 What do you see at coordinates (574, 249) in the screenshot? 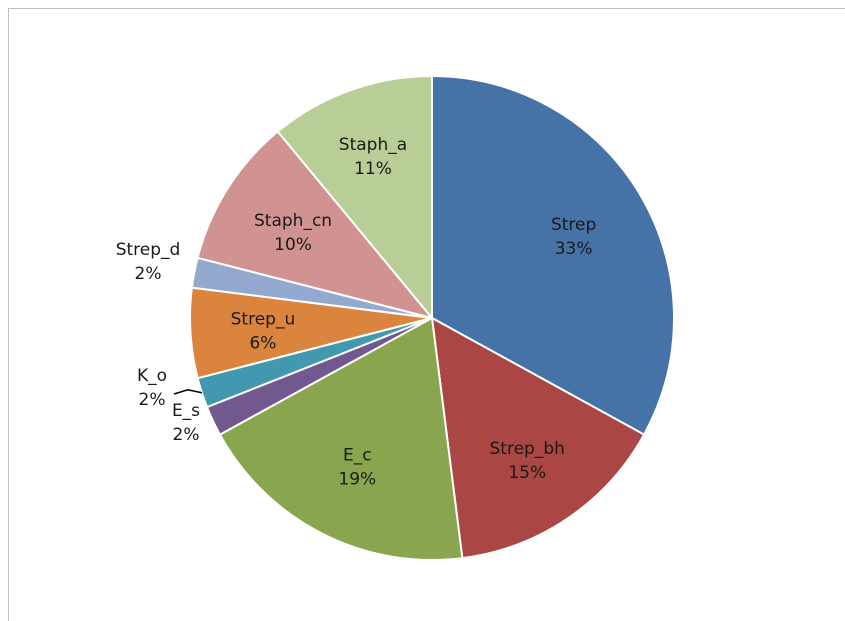
I see `slice-percent-strep: 33%` at bounding box center [574, 249].